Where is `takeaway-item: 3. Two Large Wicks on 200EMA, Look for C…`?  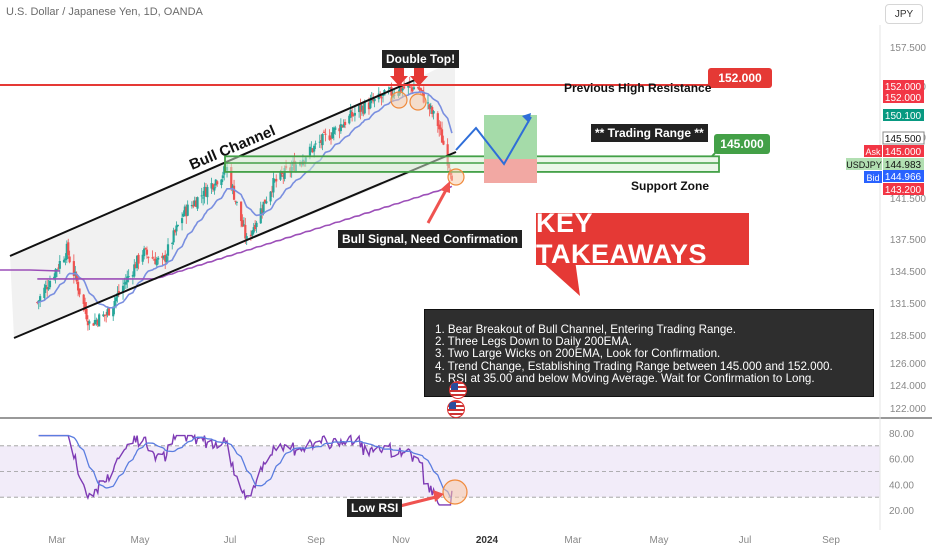
takeaway-item: 3. Two Large Wicks on 200EMA, Look for C… is located at coordinates (578, 354).